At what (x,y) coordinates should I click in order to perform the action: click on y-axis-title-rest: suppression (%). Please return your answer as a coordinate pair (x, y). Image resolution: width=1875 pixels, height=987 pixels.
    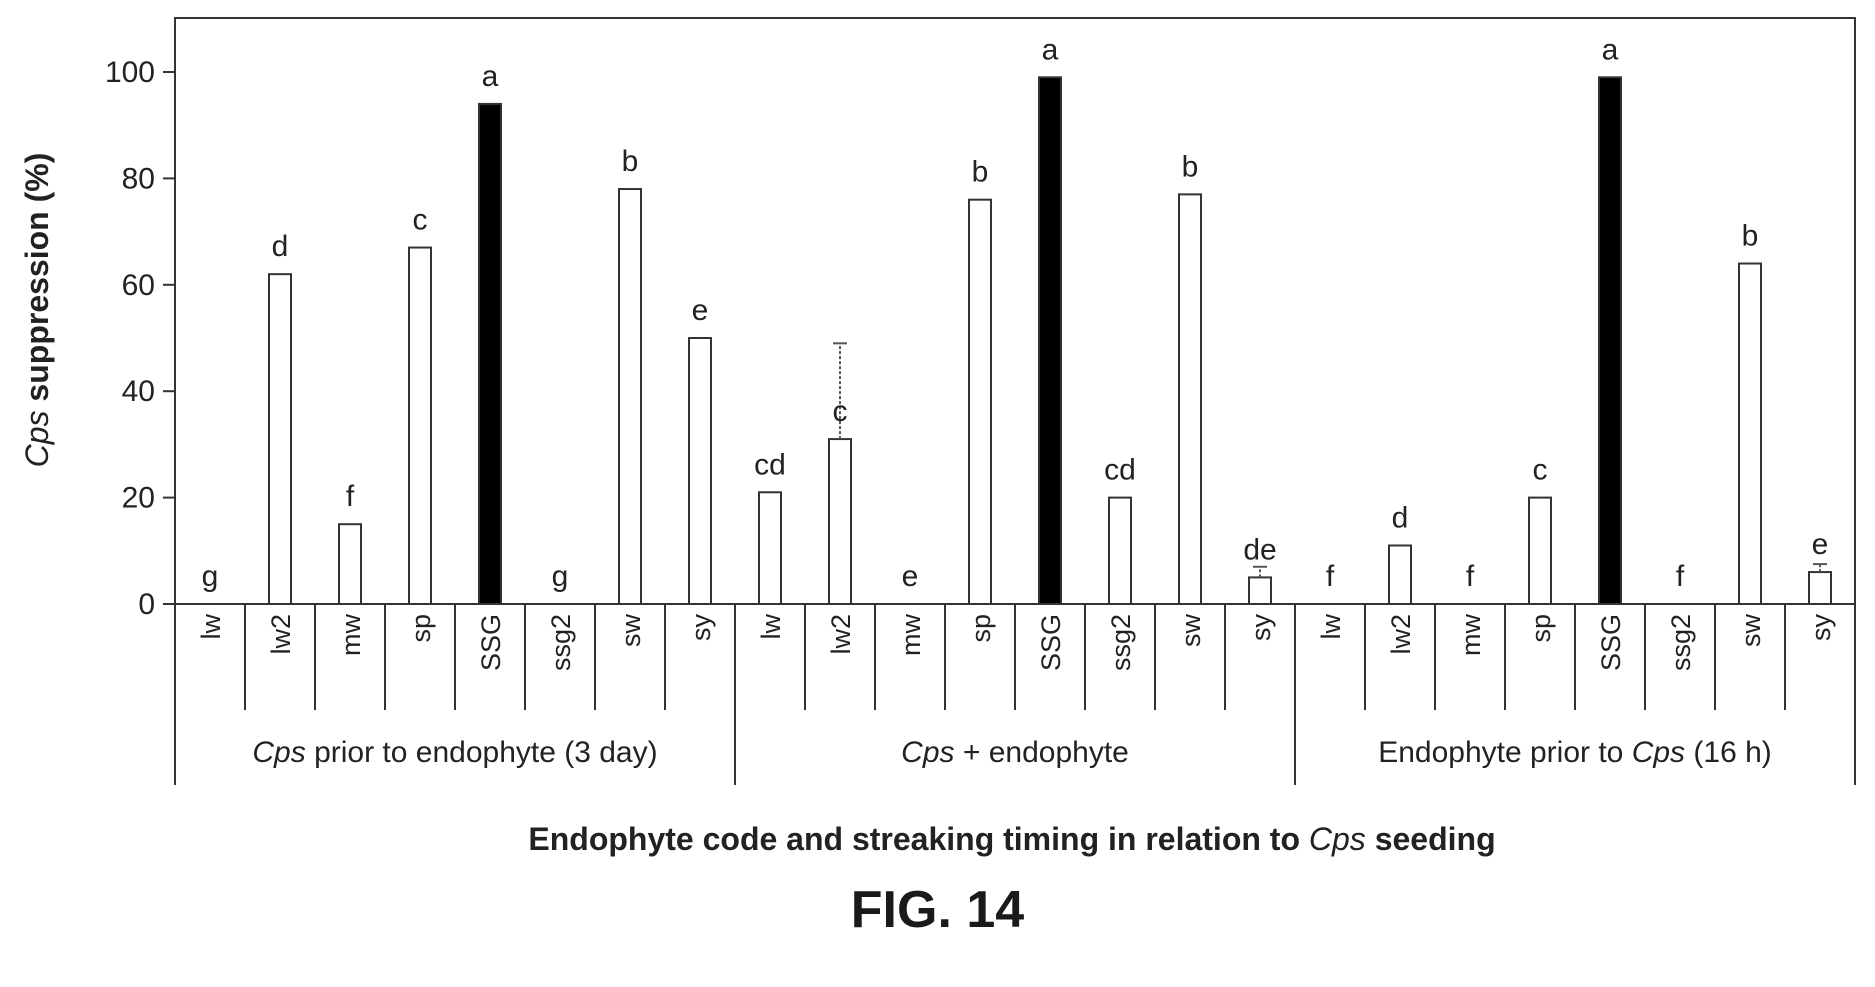
    Looking at the image, I should click on (37, 282).